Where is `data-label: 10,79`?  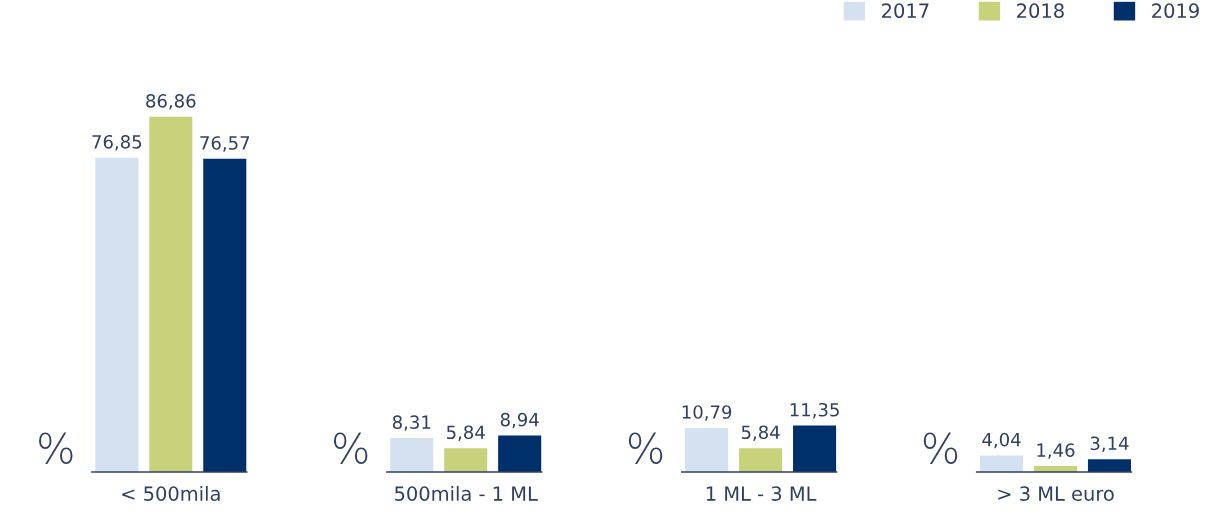
data-label: 10,79 is located at coordinates (707, 413).